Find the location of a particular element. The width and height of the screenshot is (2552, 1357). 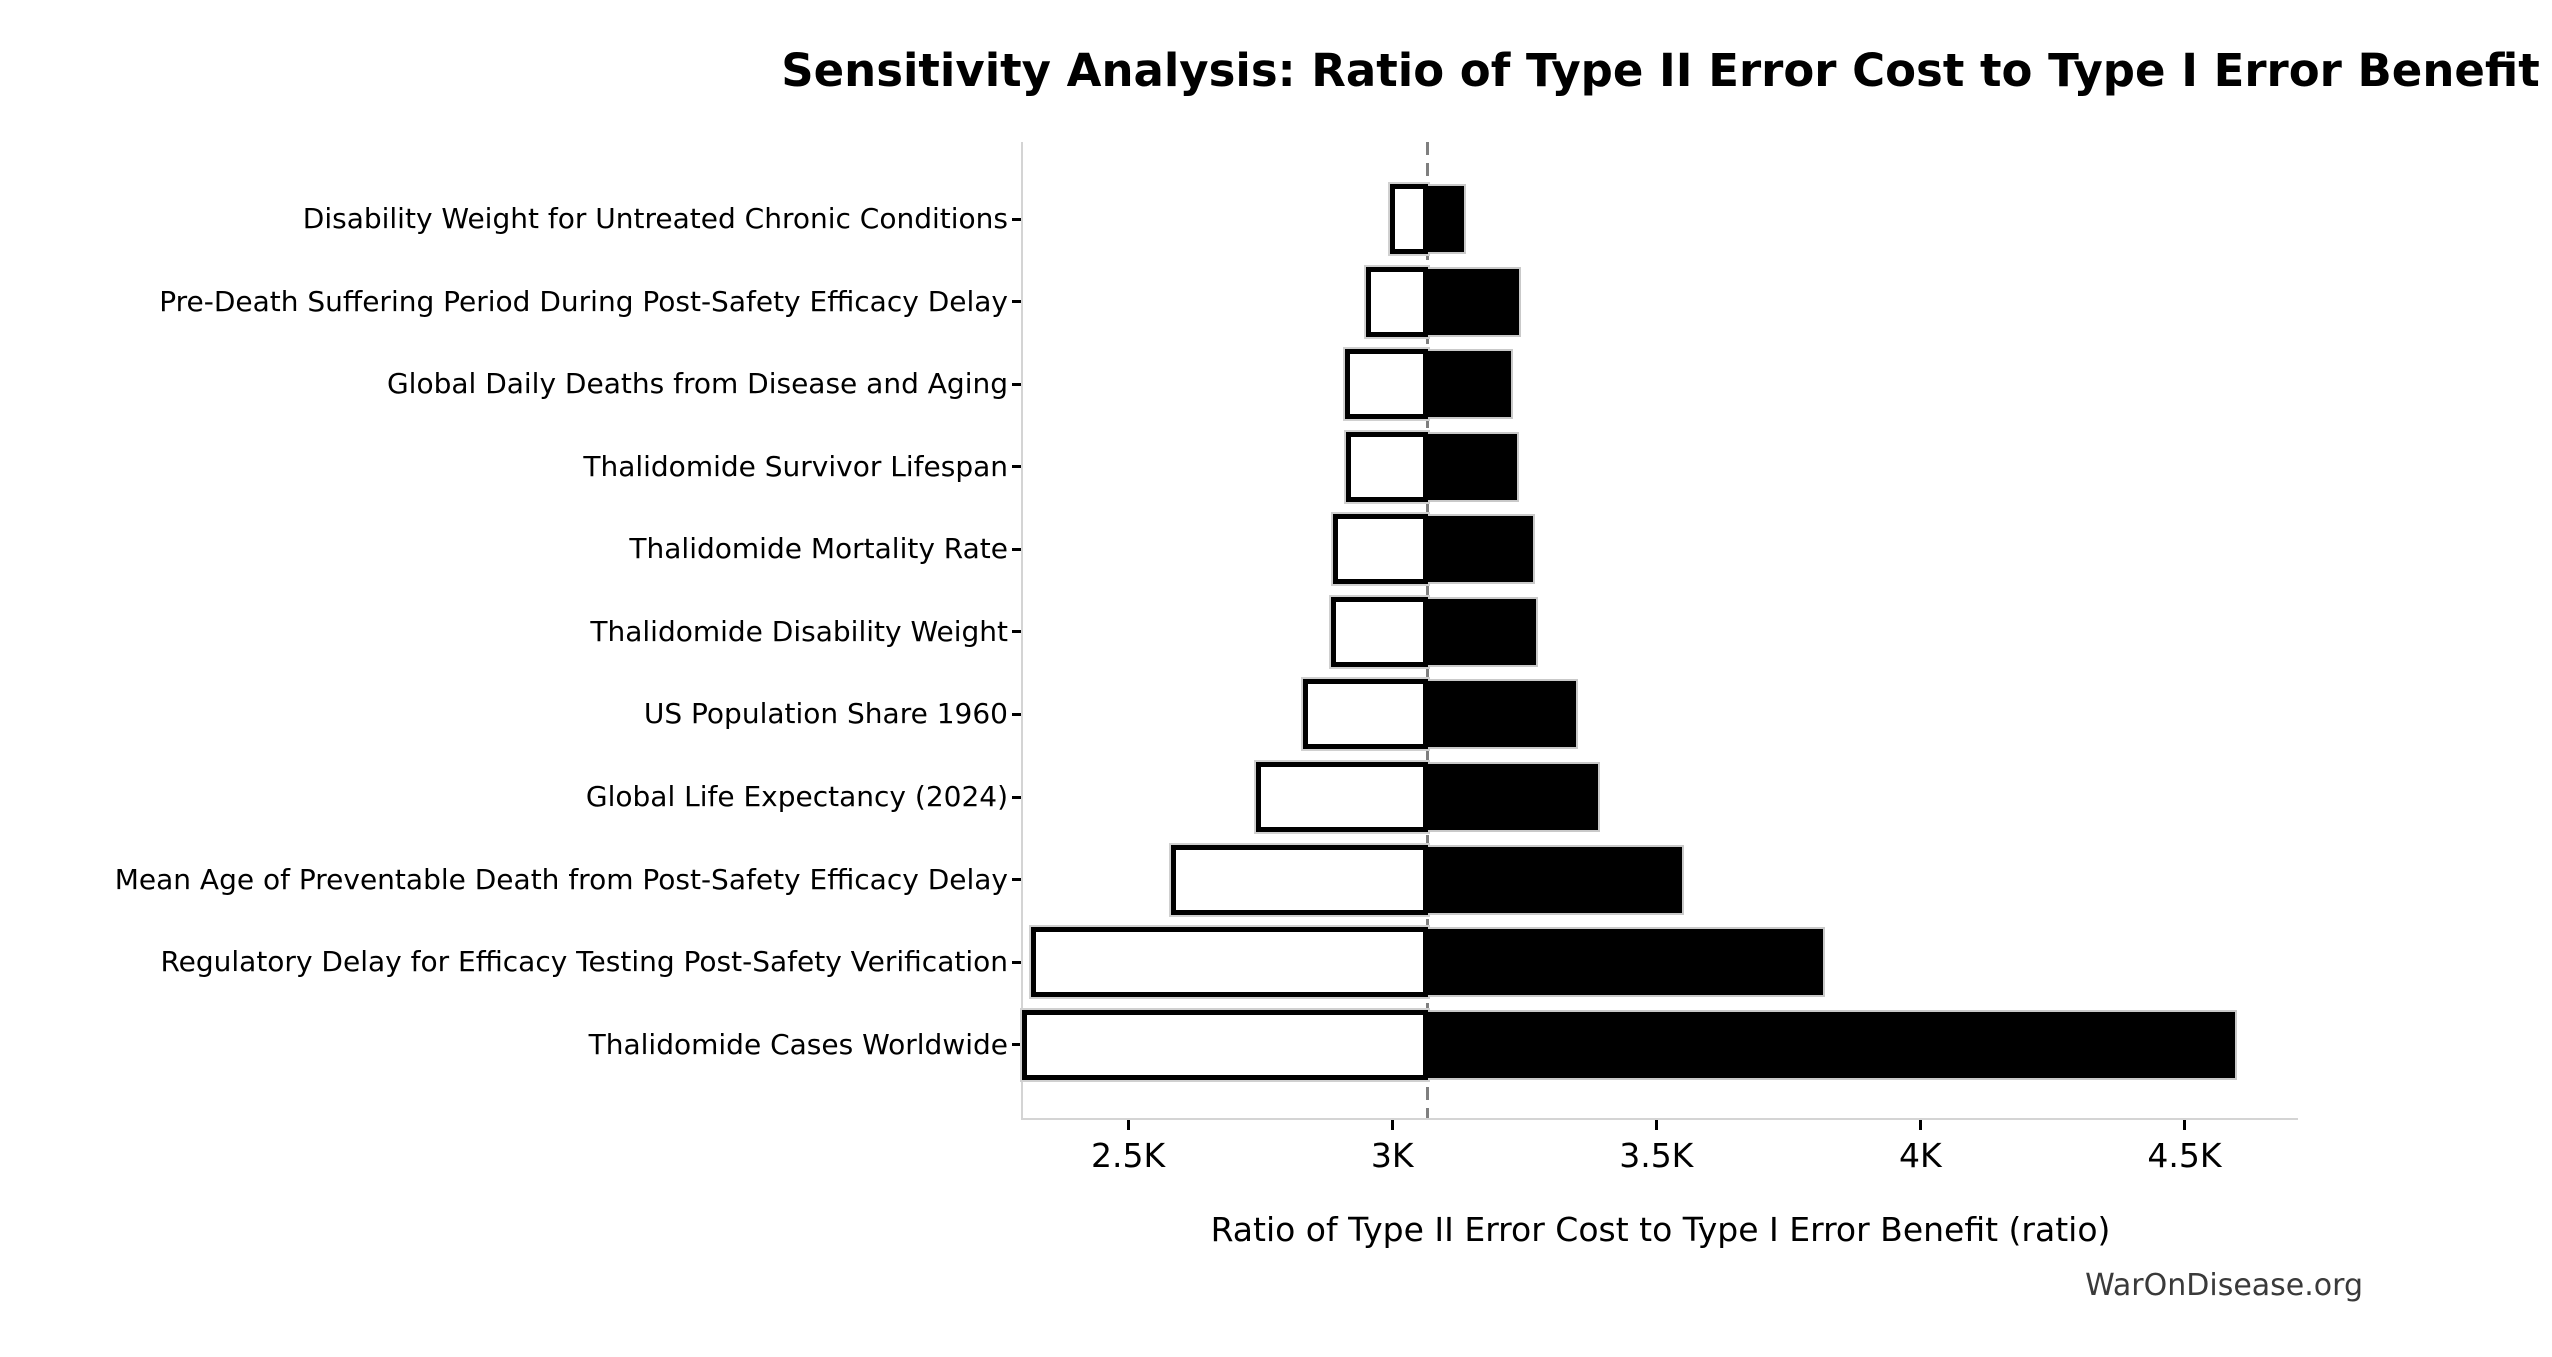

y-axis-category-label: Thalidomide Cases Worldwide is located at coordinates (798, 1044).